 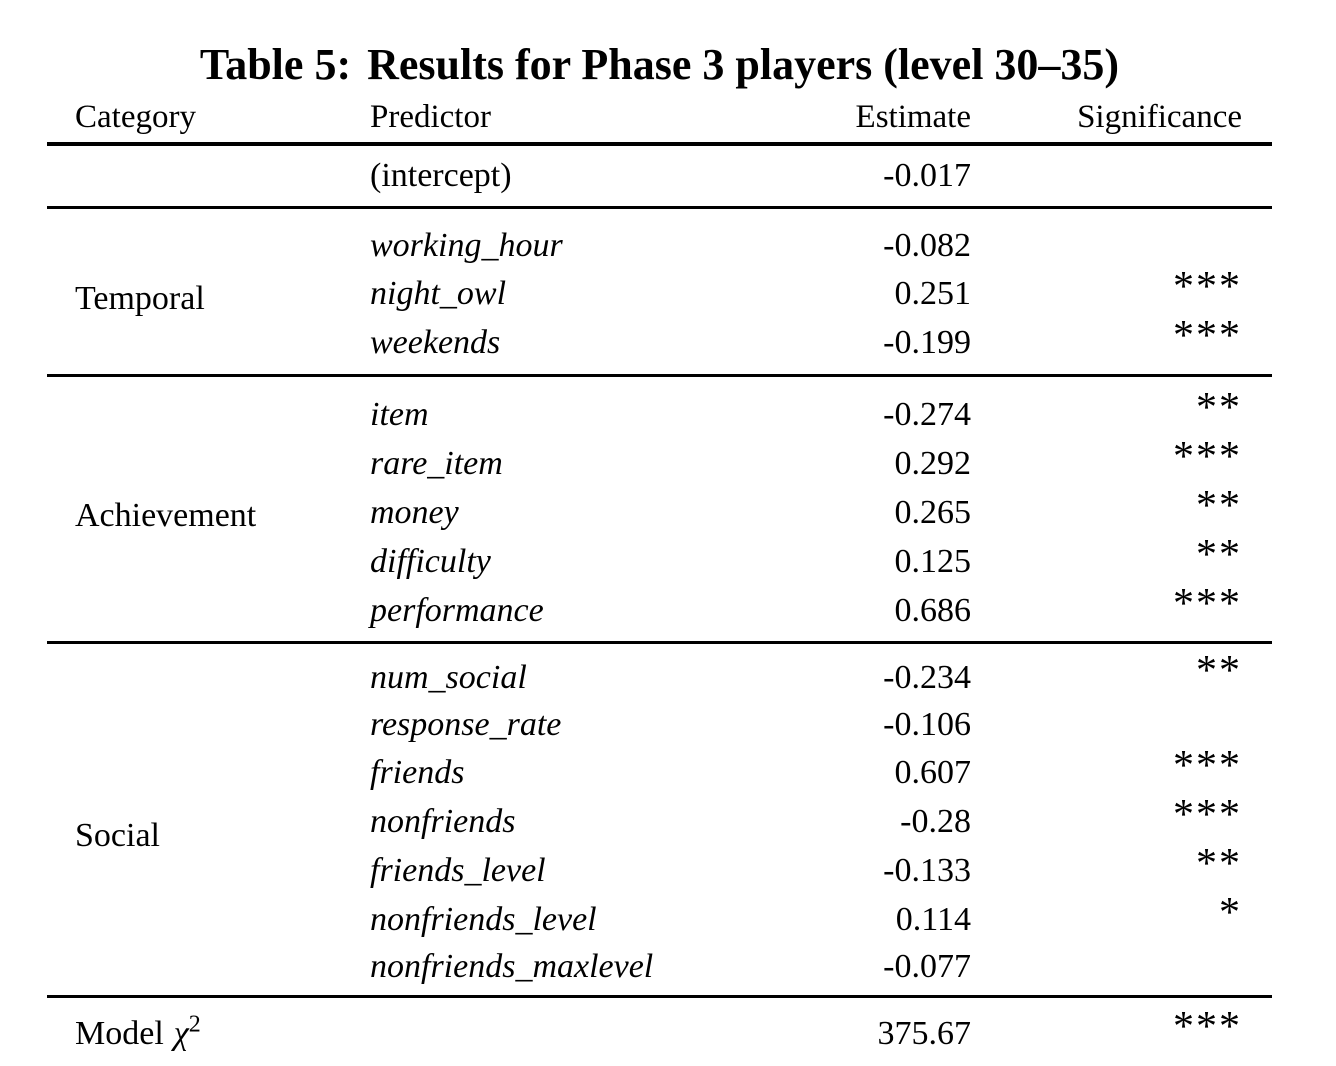 I want to click on estimate-cell: -0.28, so click(x=935, y=821).